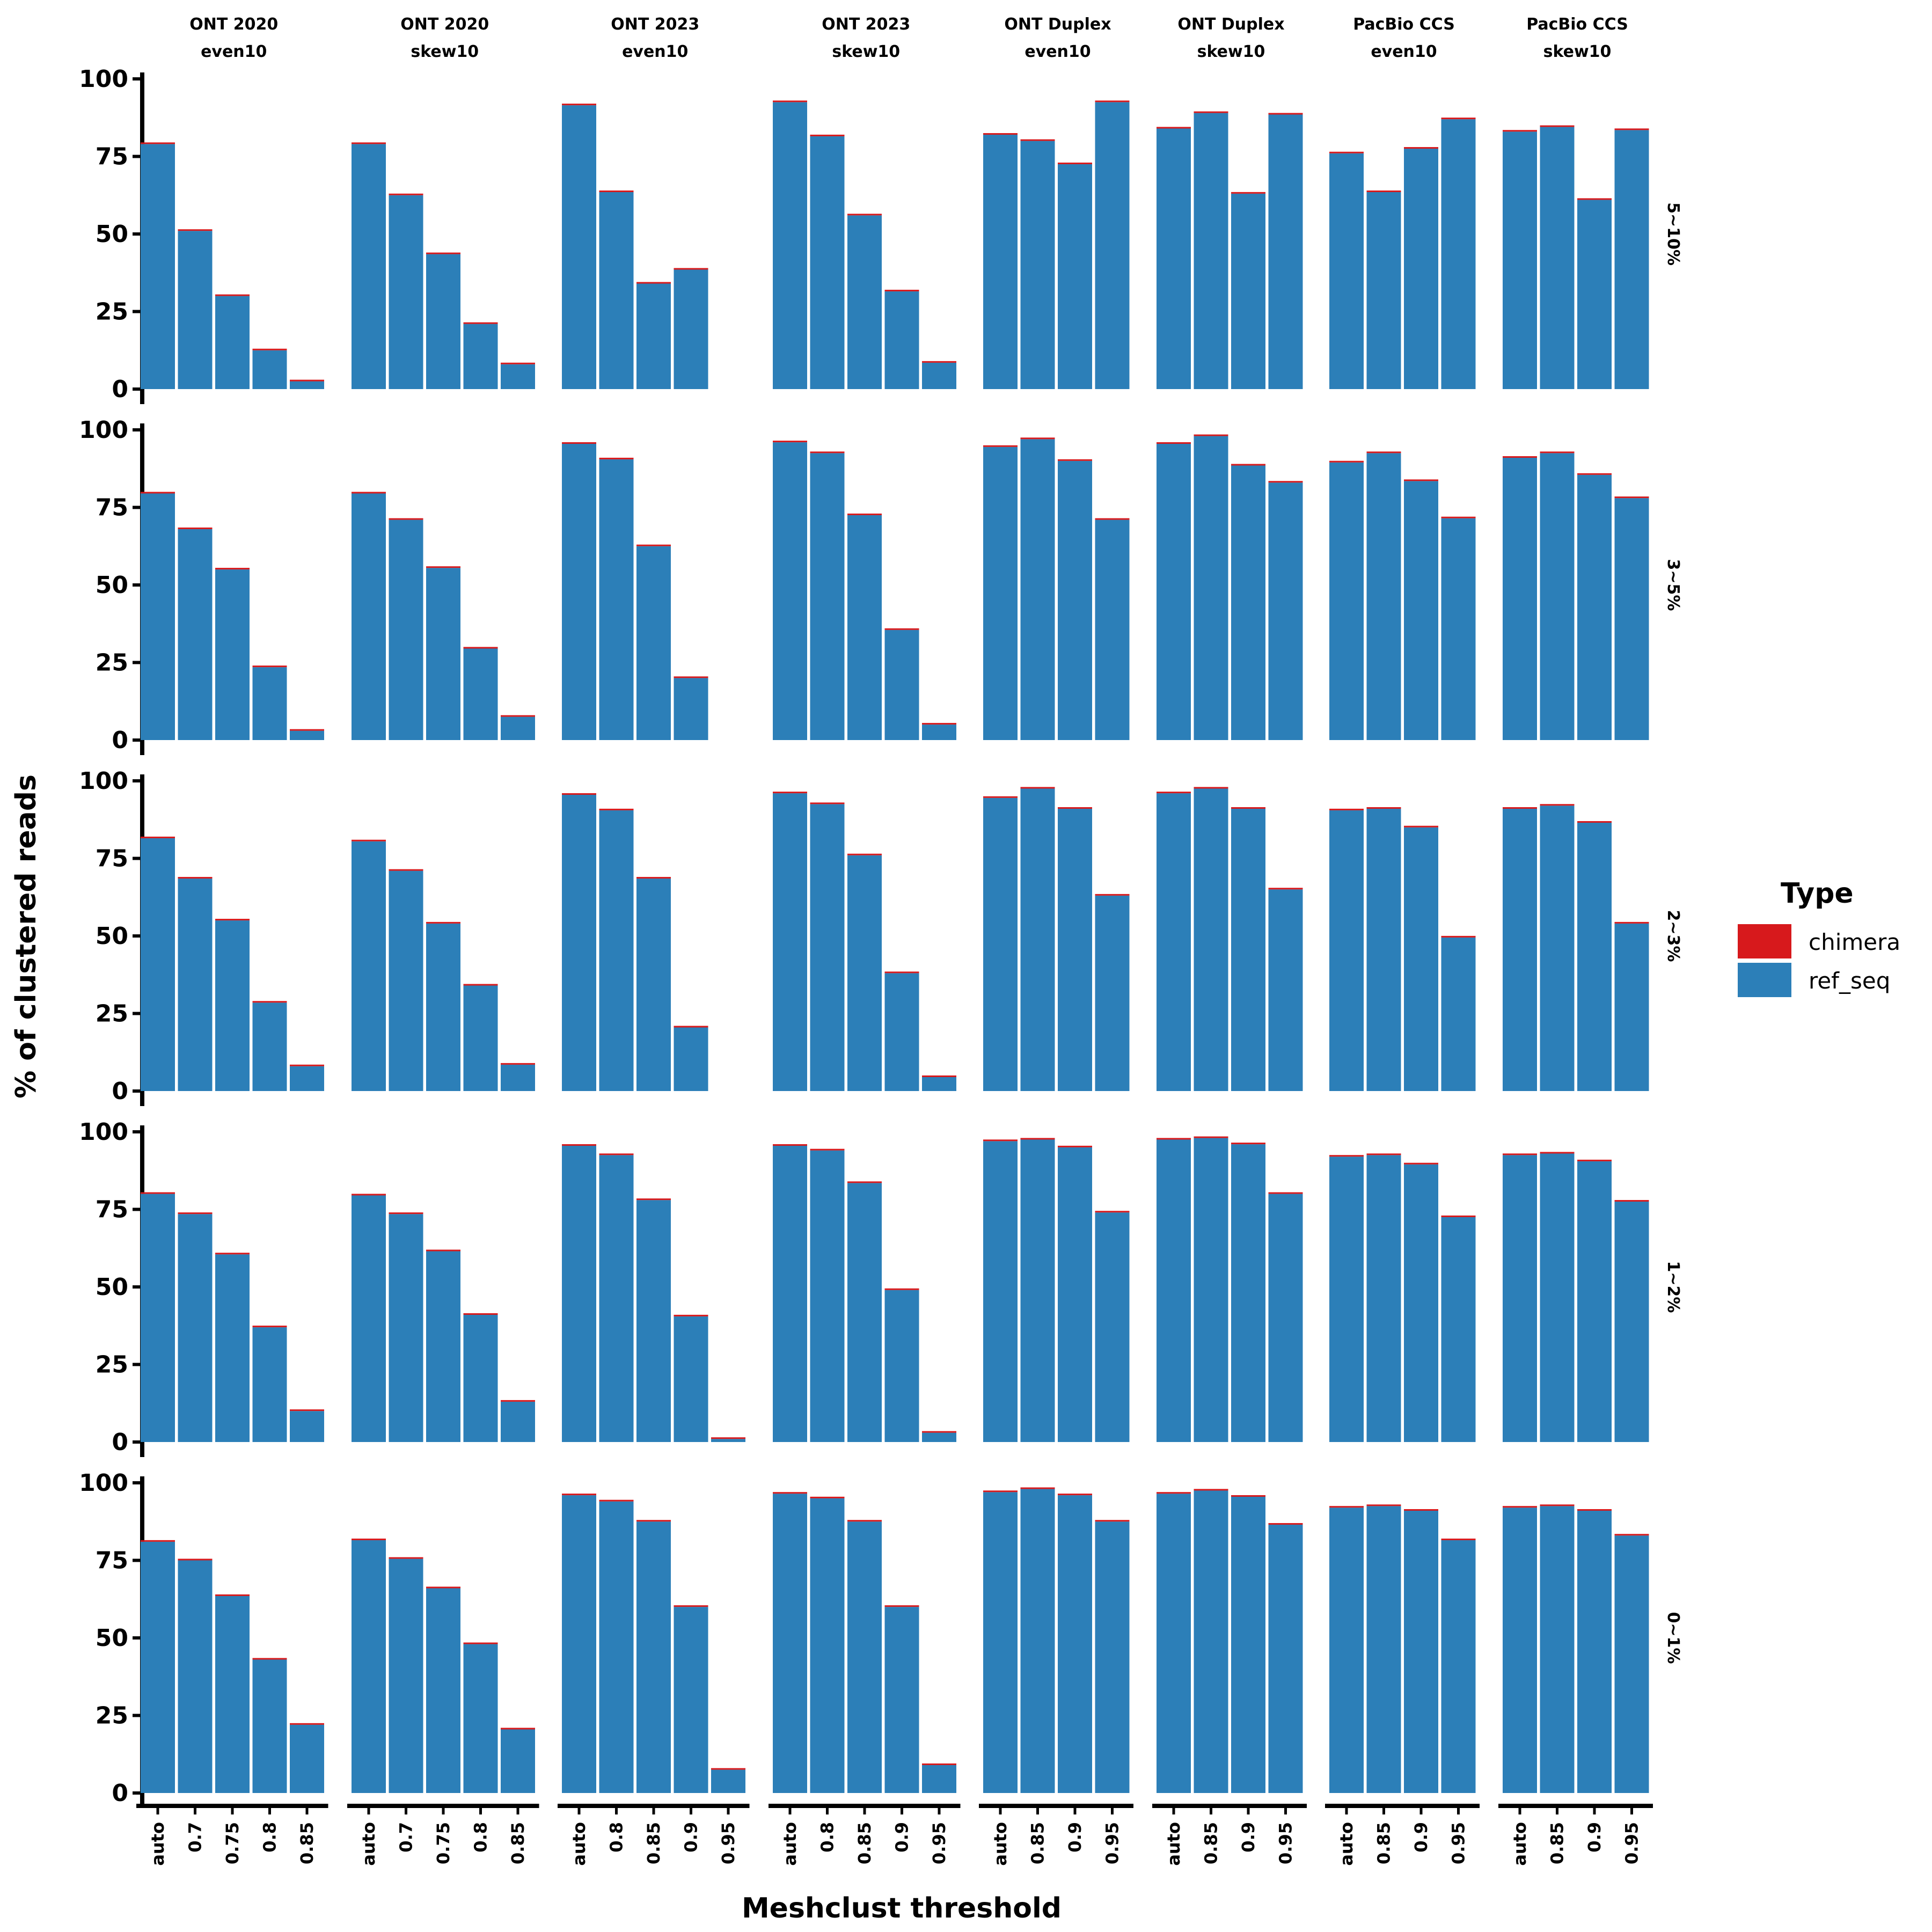  I want to click on x-tick-label-0-75: 0.75, so click(443, 1843).